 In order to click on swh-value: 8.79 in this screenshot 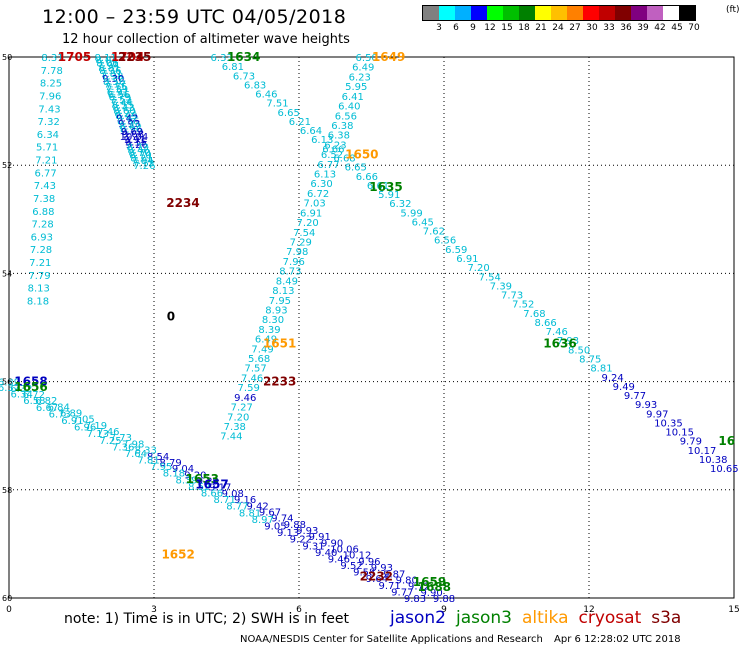, I will do `click(170, 463)`.